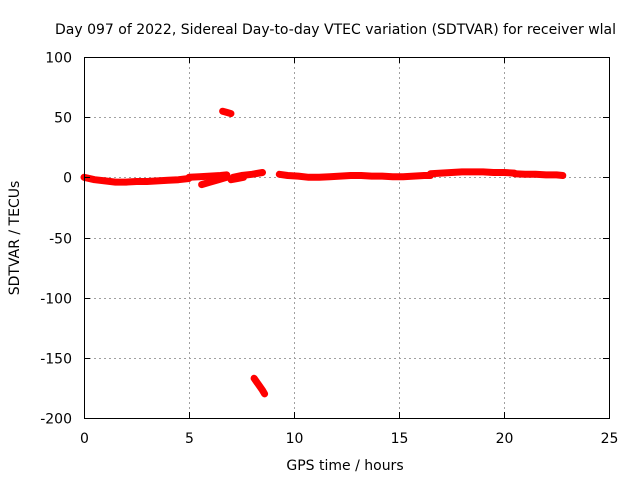  Describe the element at coordinates (60, 240) in the screenshot. I see `y-tick-label: -50` at that location.